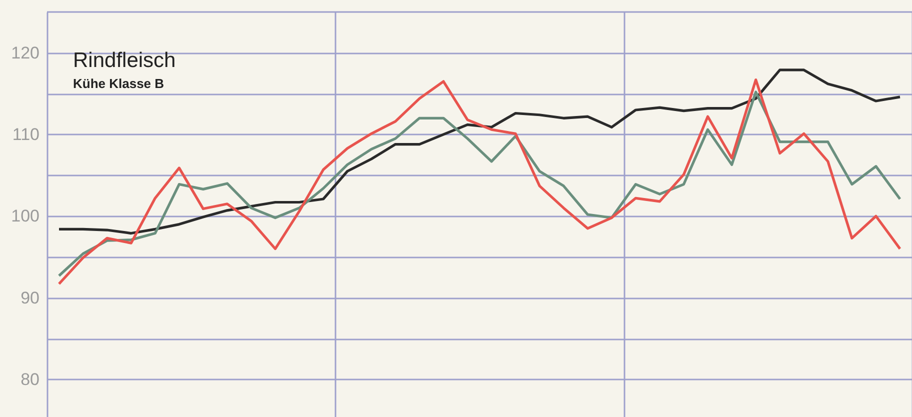 This screenshot has width=912, height=417. What do you see at coordinates (26, 134) in the screenshot?
I see `y-tick-label: 110` at bounding box center [26, 134].